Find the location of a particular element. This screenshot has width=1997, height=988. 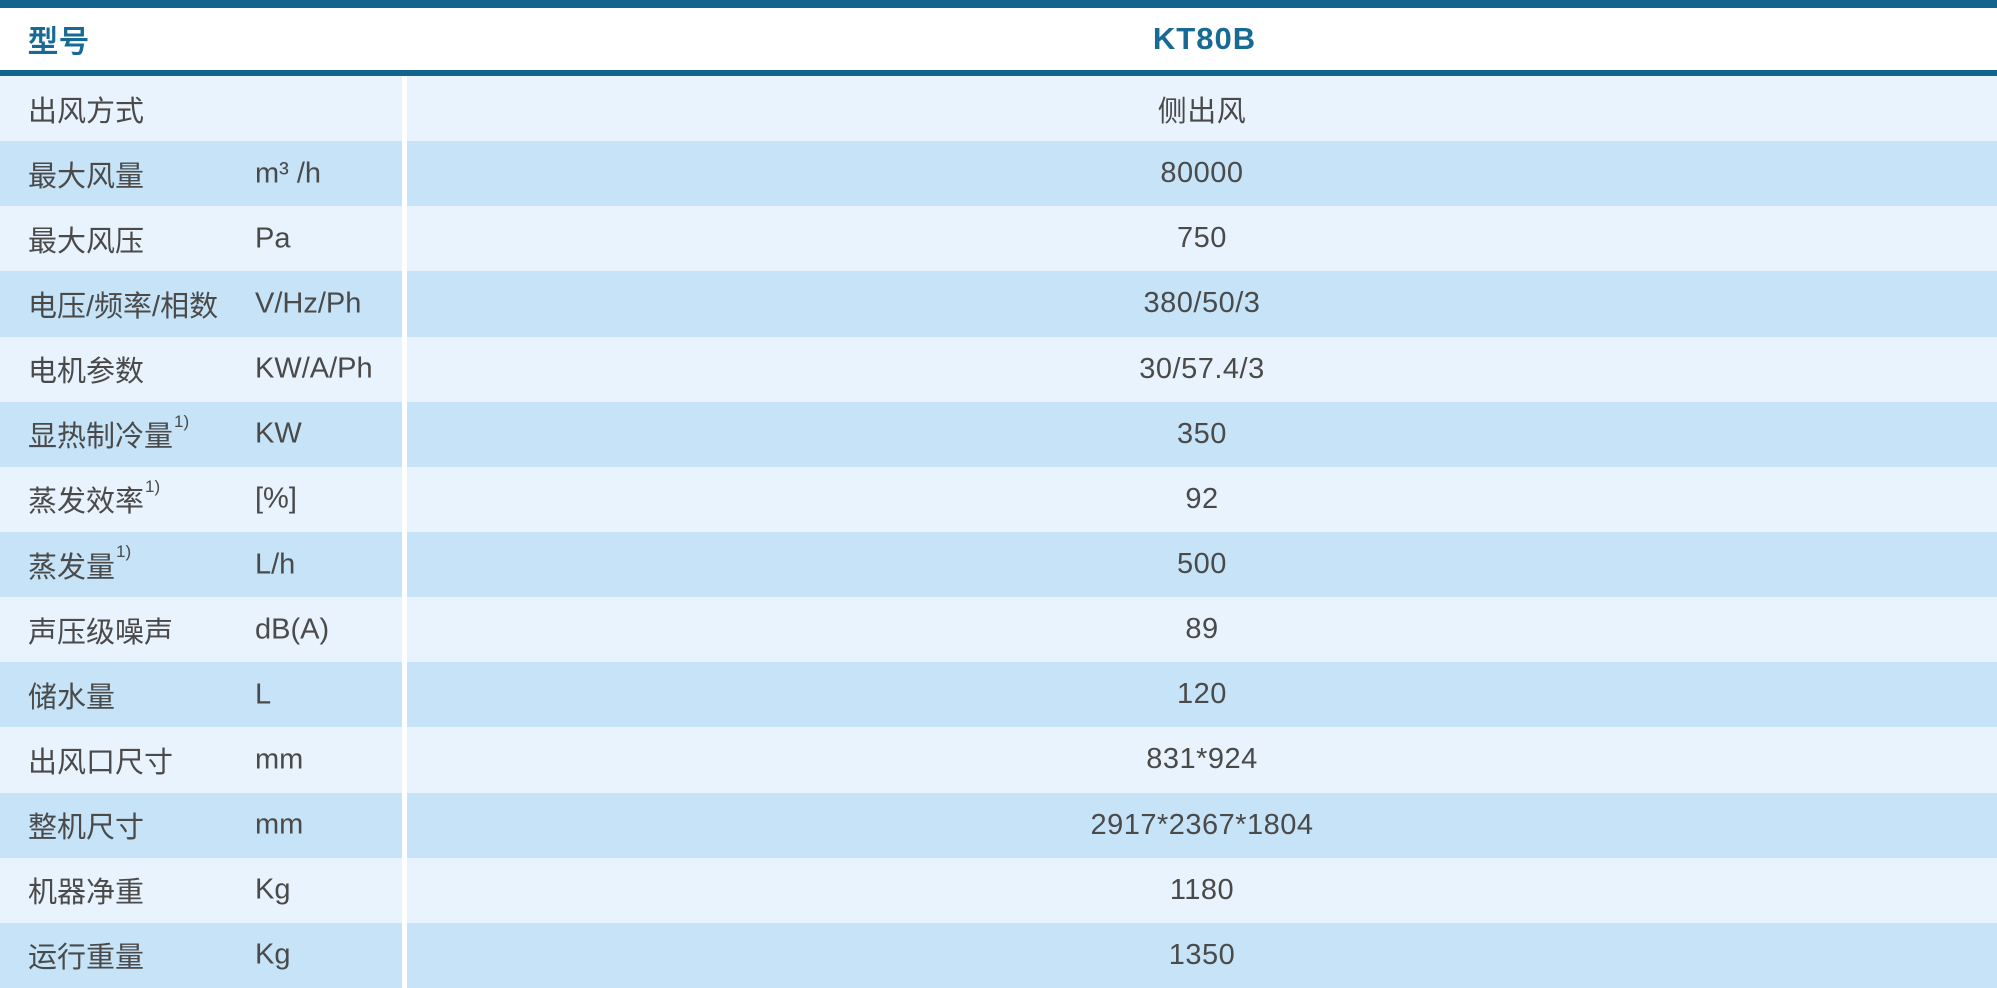

spec-label-cell: 声压级噪声 dB(A) is located at coordinates (203, 630).